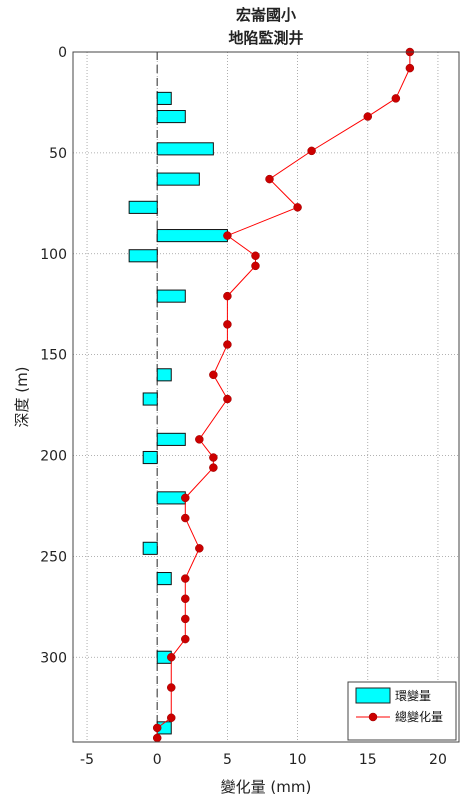 This screenshot has width=464, height=803. I want to click on chart-title-line-1: 宏崙國小, so click(266, 15).